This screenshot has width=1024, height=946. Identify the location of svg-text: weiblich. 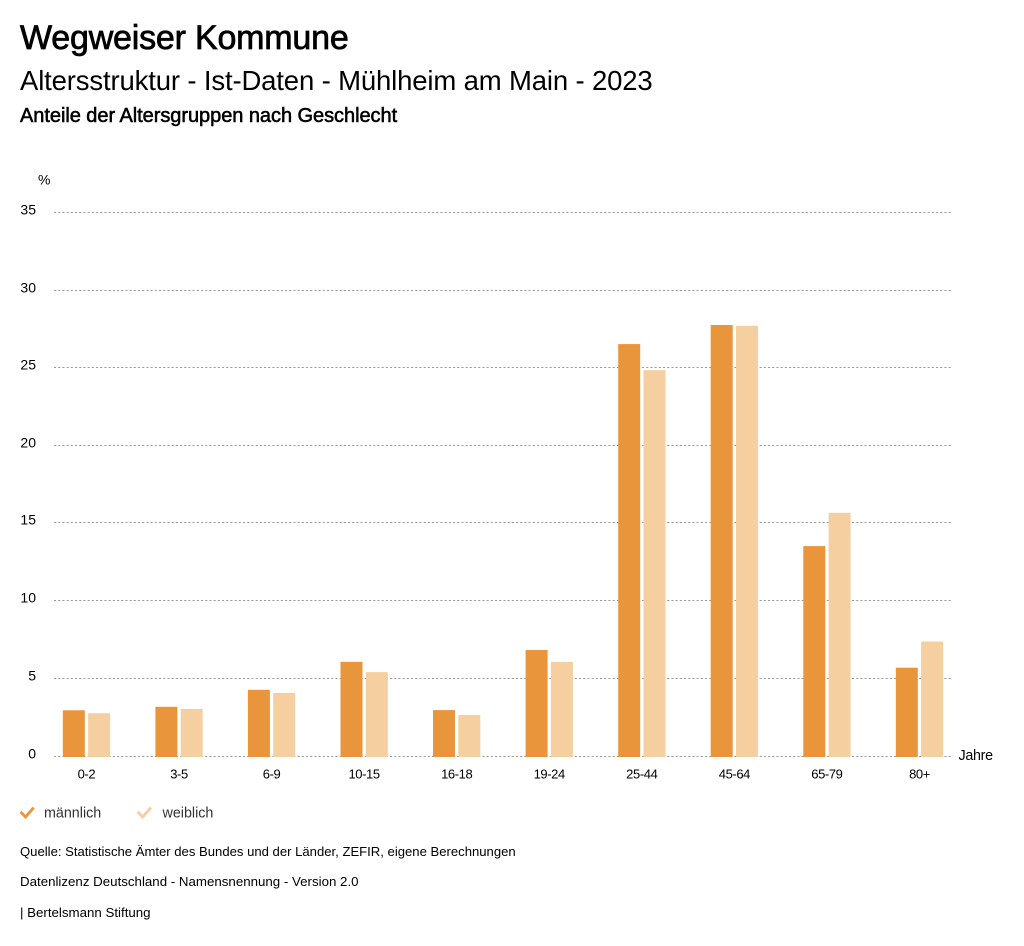
(188, 814).